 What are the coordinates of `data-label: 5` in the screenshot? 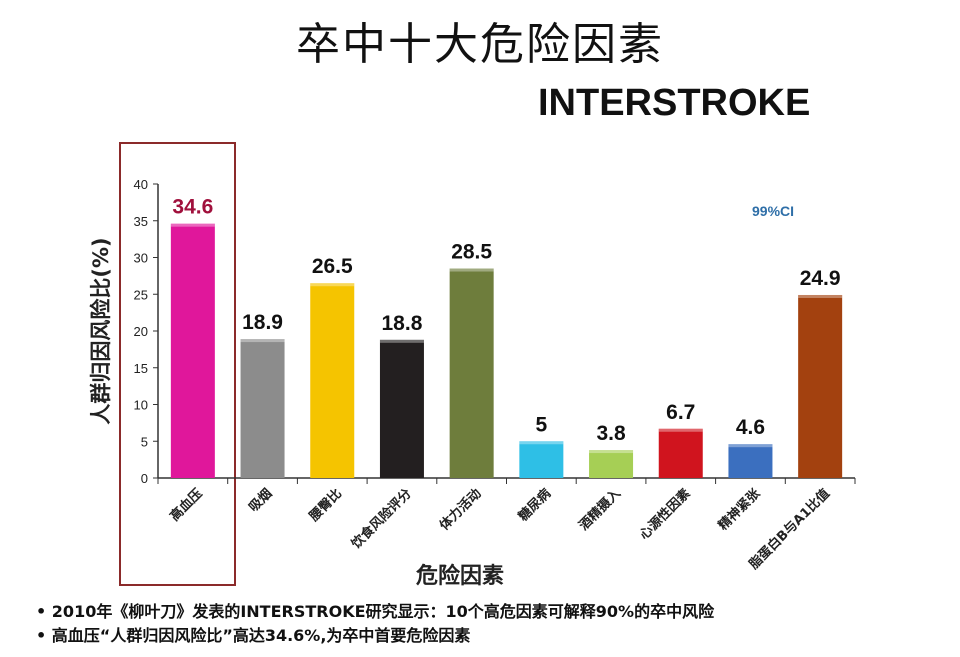 It's located at (542, 424).